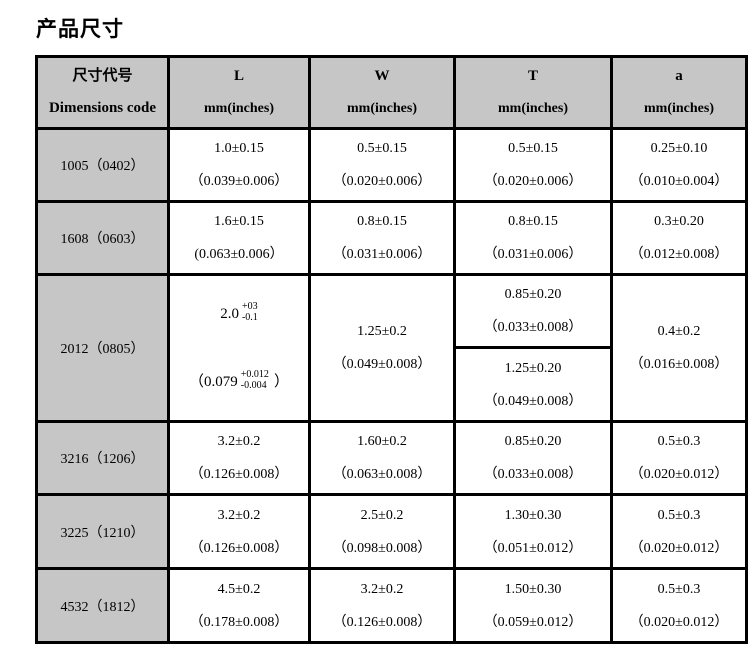  What do you see at coordinates (249, 306) in the screenshot?
I see `tolerance-plus: +03` at bounding box center [249, 306].